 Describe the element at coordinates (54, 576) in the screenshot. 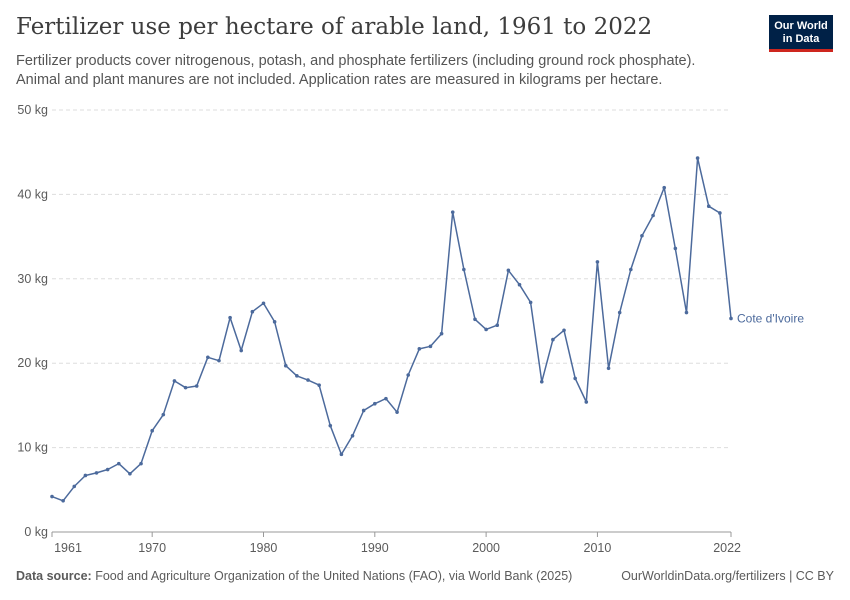

I see `source-label: Data source:` at that location.